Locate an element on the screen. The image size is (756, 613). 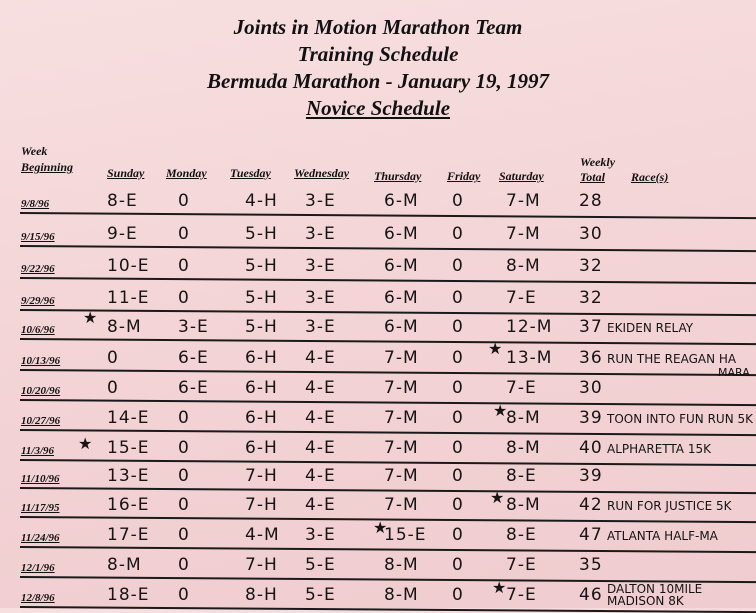
cell-mon: 3-E is located at coordinates (193, 327).